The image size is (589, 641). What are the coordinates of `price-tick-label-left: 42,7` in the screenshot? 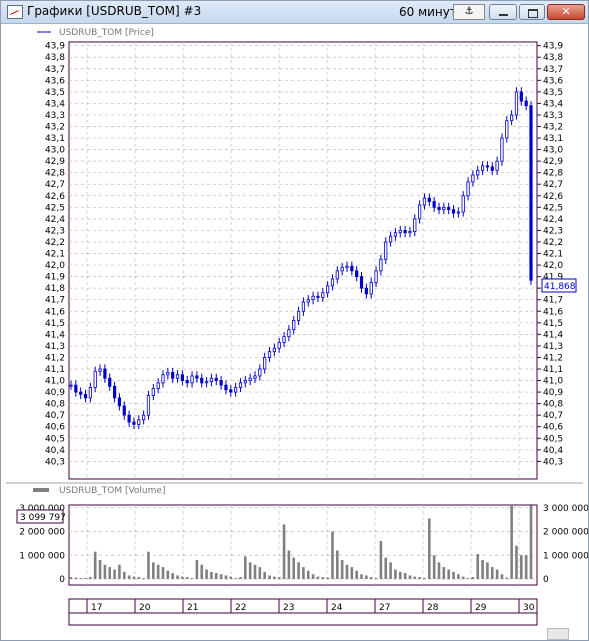 It's located at (55, 185).